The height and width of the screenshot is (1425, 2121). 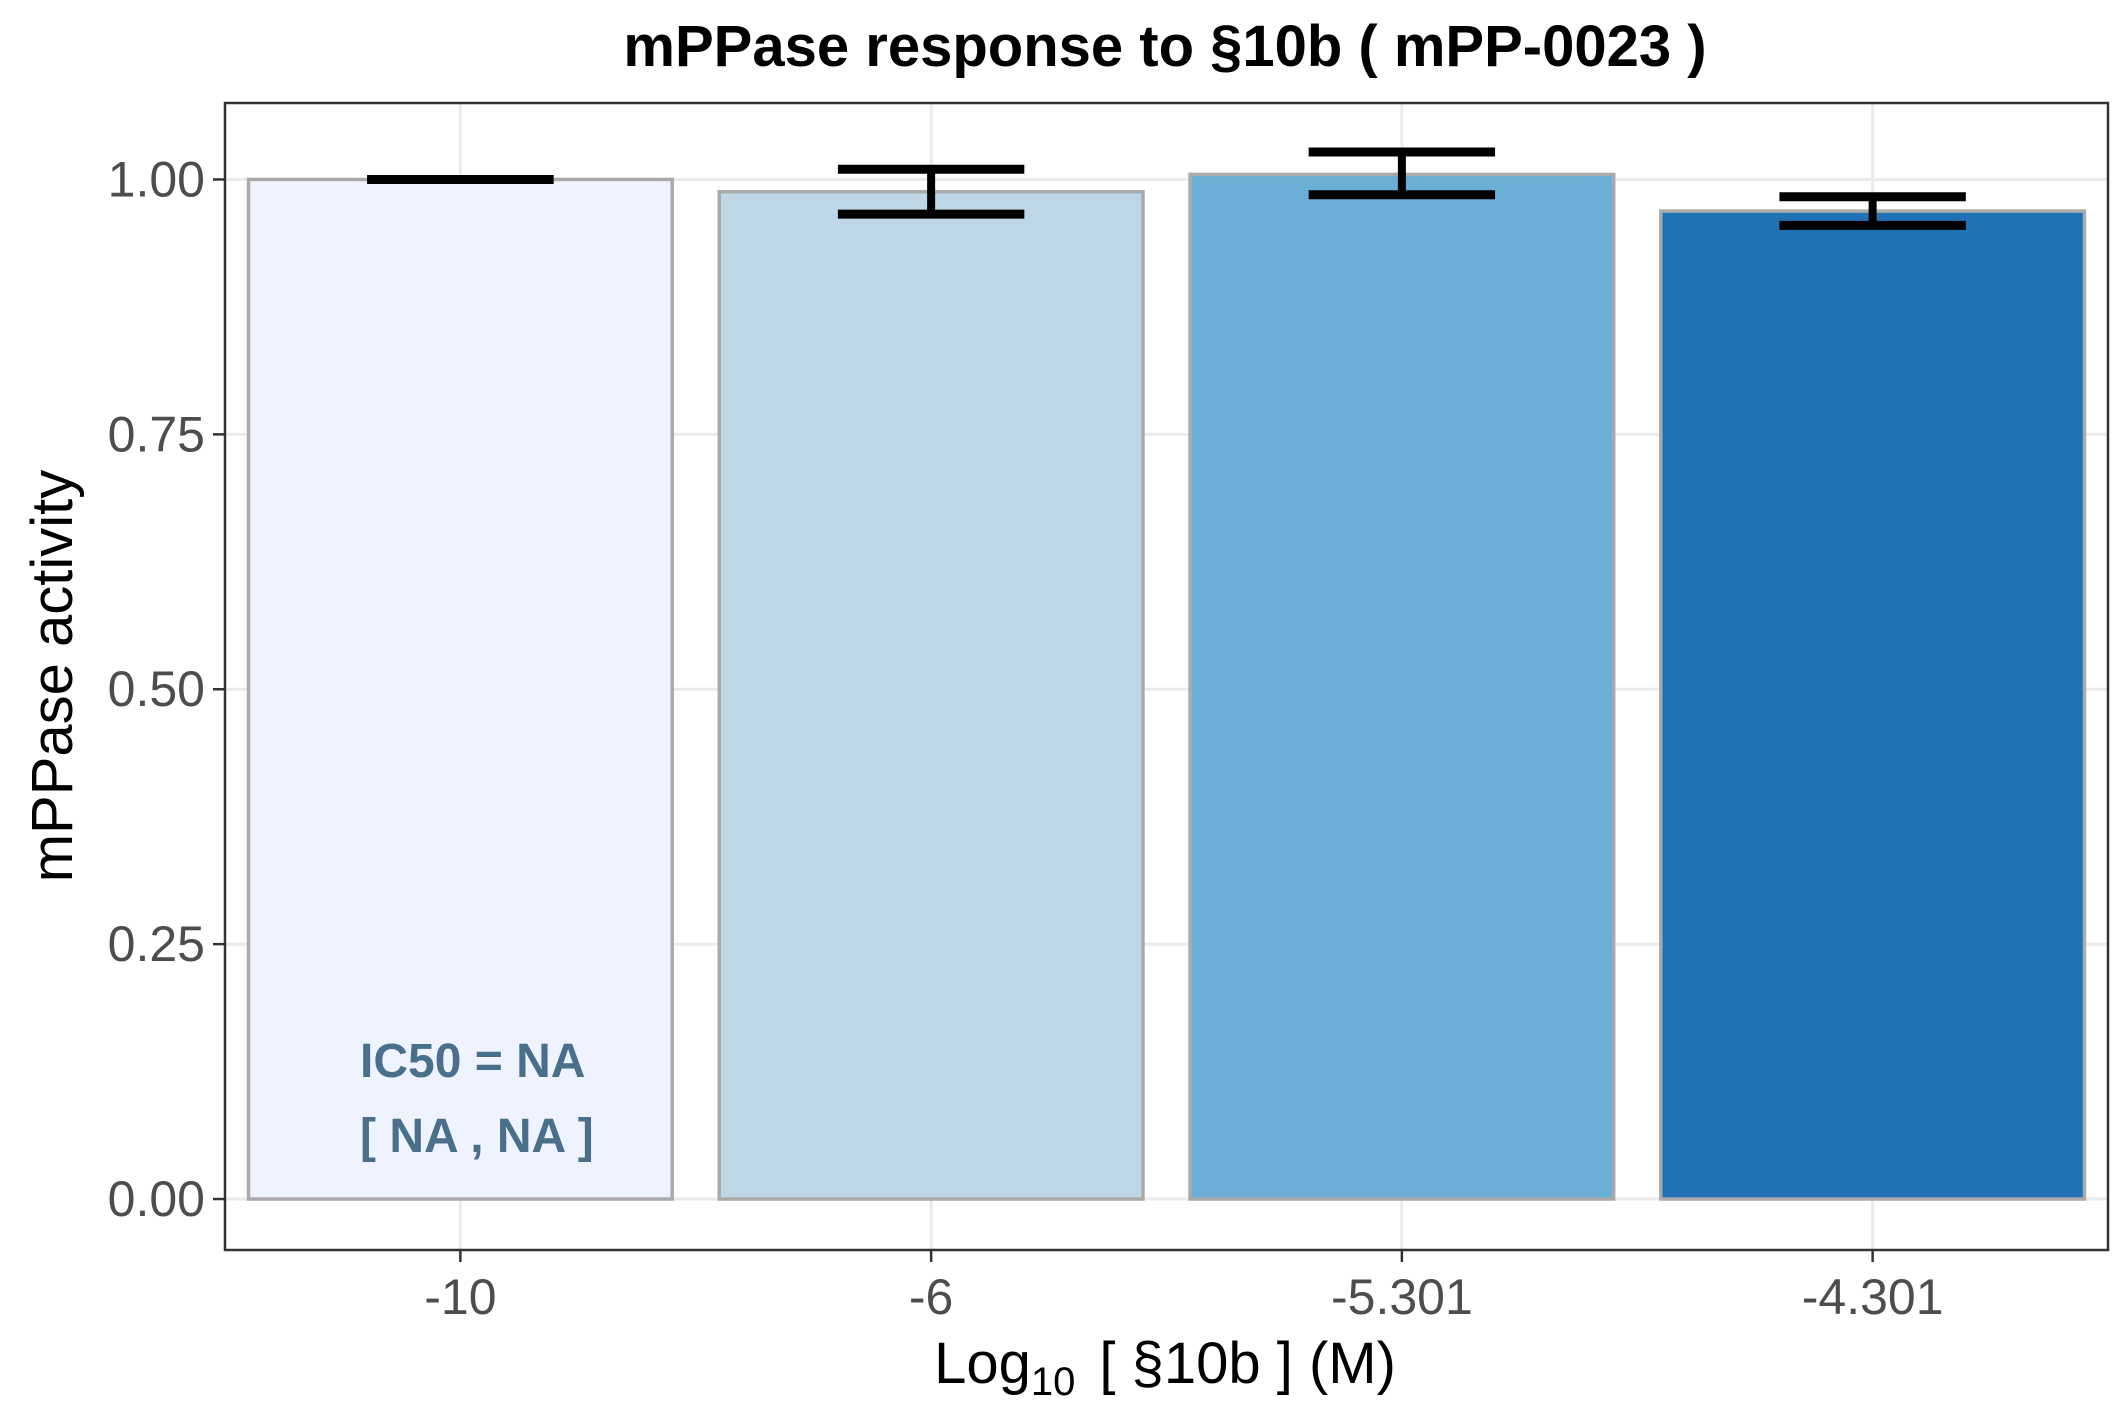 I want to click on x-axis-title-main: Log, so click(x=982, y=1363).